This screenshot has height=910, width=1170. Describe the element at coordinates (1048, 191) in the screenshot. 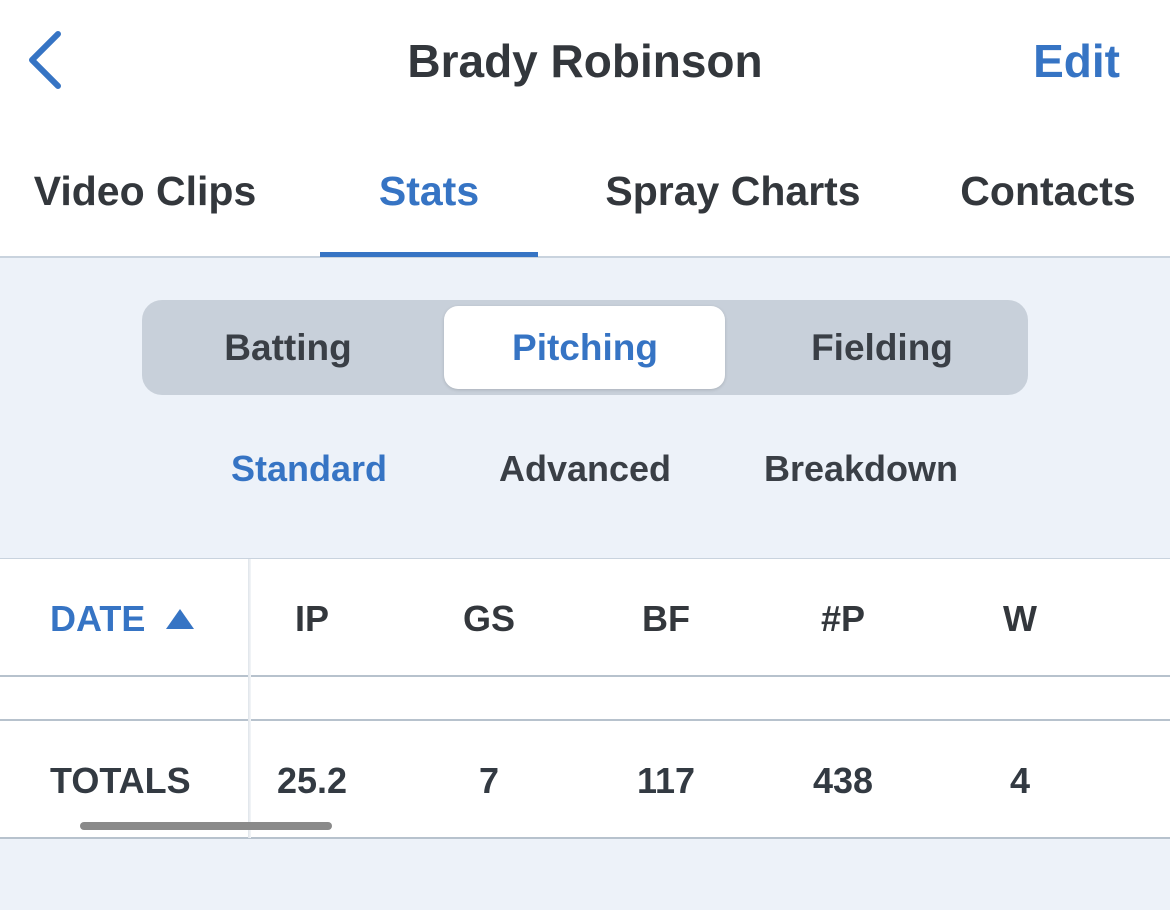

I see `tab: Contacts` at that location.